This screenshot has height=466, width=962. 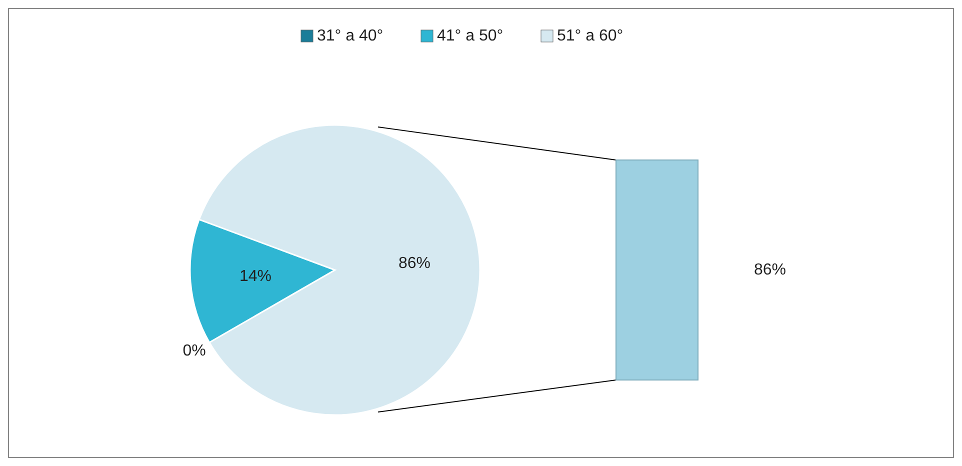 I want to click on text: 0%, so click(x=194, y=351).